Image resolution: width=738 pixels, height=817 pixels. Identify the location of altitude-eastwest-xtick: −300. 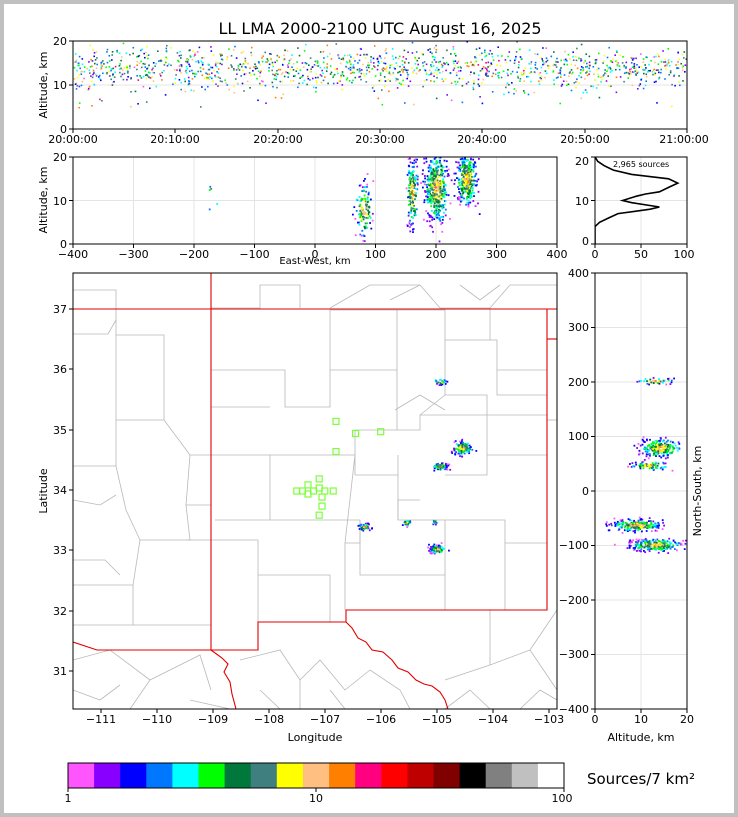
(133, 254).